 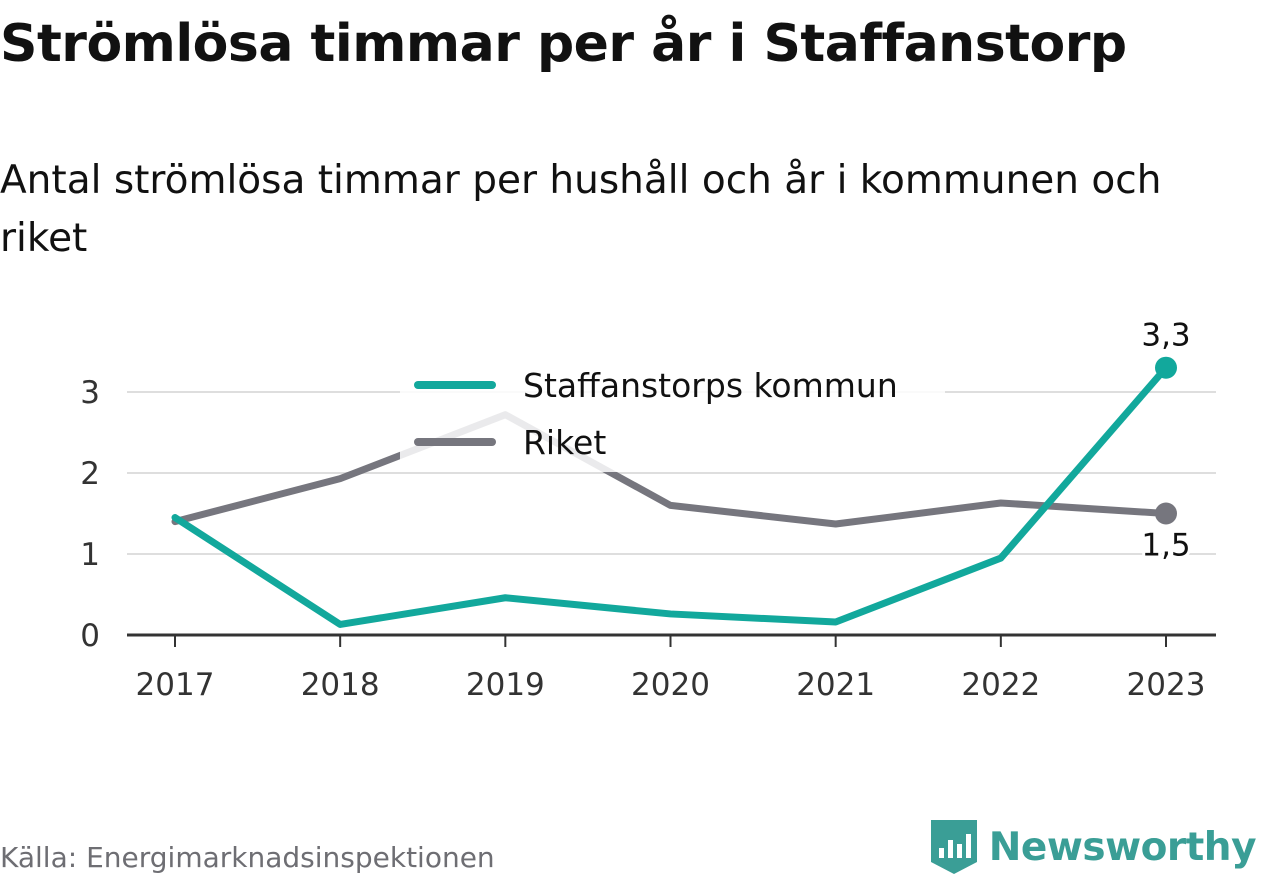 I want to click on y-tick-label: 2, so click(x=90, y=474).